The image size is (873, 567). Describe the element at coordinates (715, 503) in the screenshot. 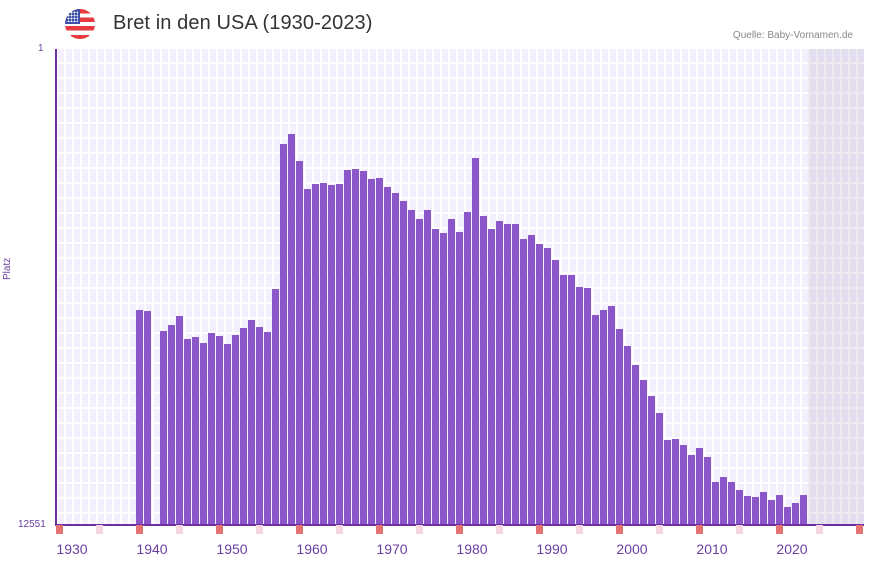

I see `bar-2012` at that location.